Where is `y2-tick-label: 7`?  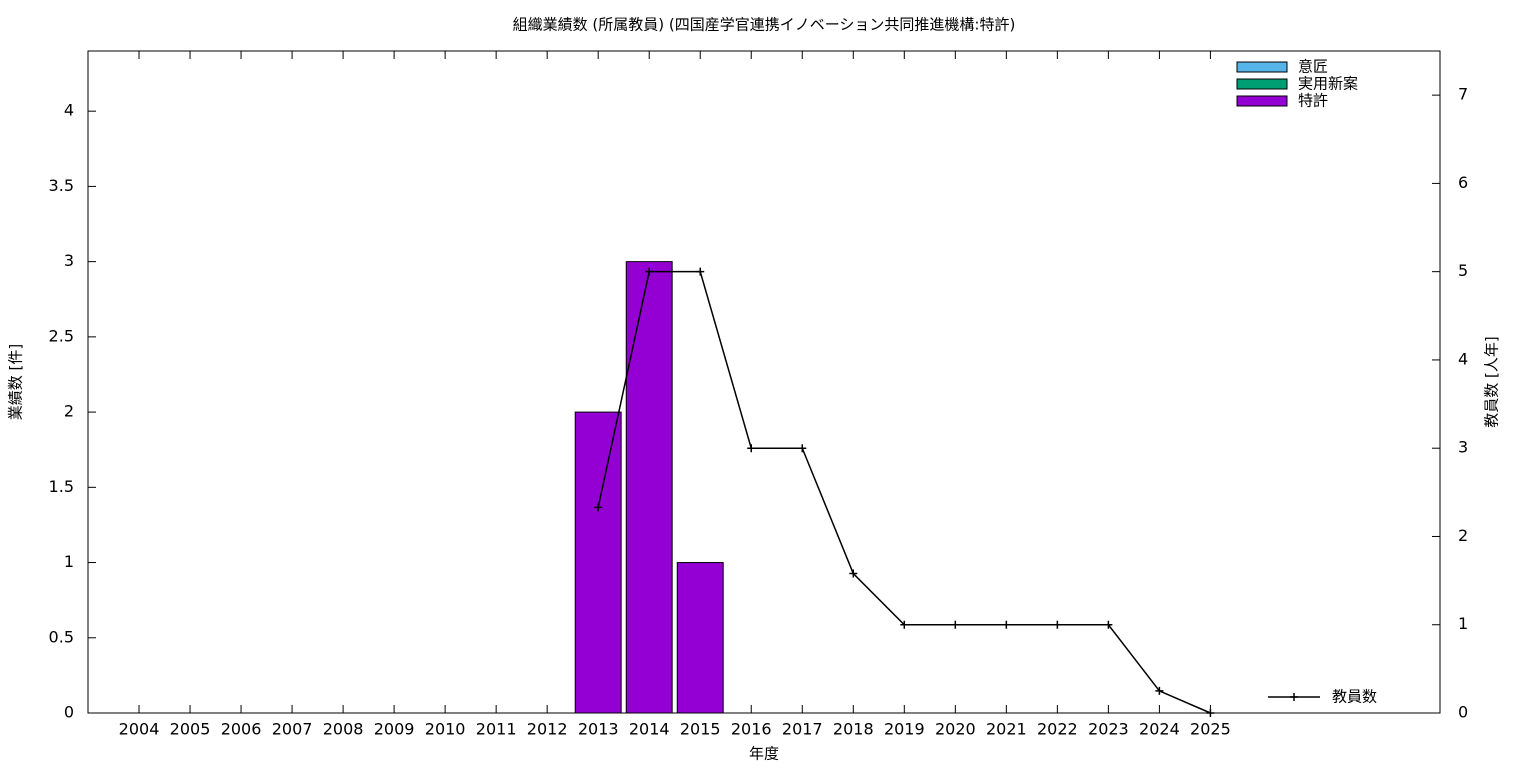
y2-tick-label: 7 is located at coordinates (1463, 94).